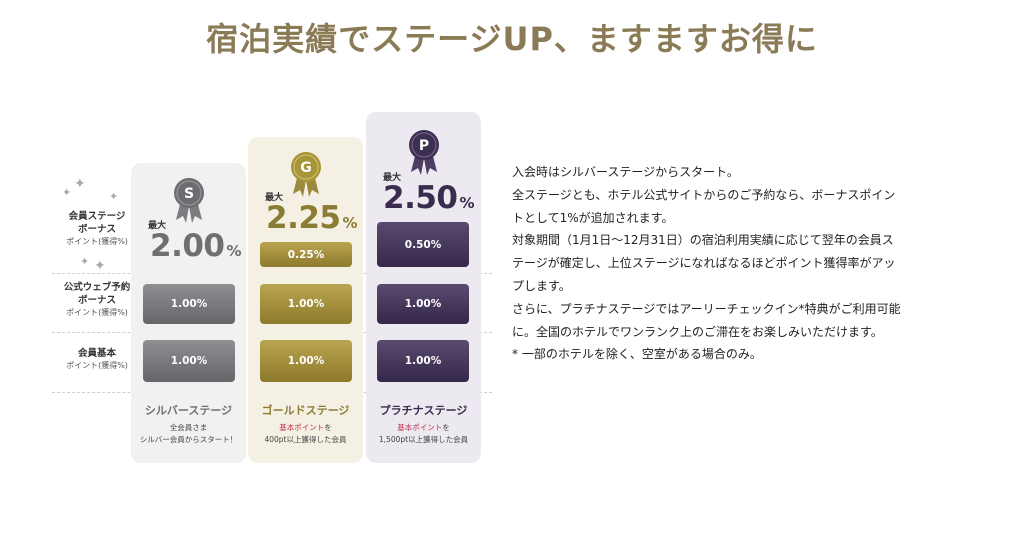 Image resolution: width=1024 pixels, height=538 pixels. I want to click on description-line: * 一部のホテルを除く、空室がある場合のみ。, so click(637, 354).